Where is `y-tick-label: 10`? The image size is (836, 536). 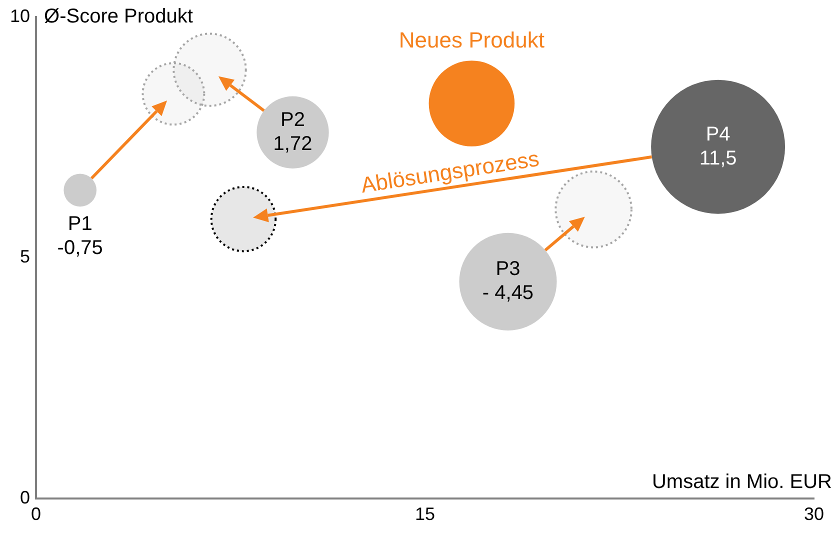
y-tick-label: 10 is located at coordinates (20, 16).